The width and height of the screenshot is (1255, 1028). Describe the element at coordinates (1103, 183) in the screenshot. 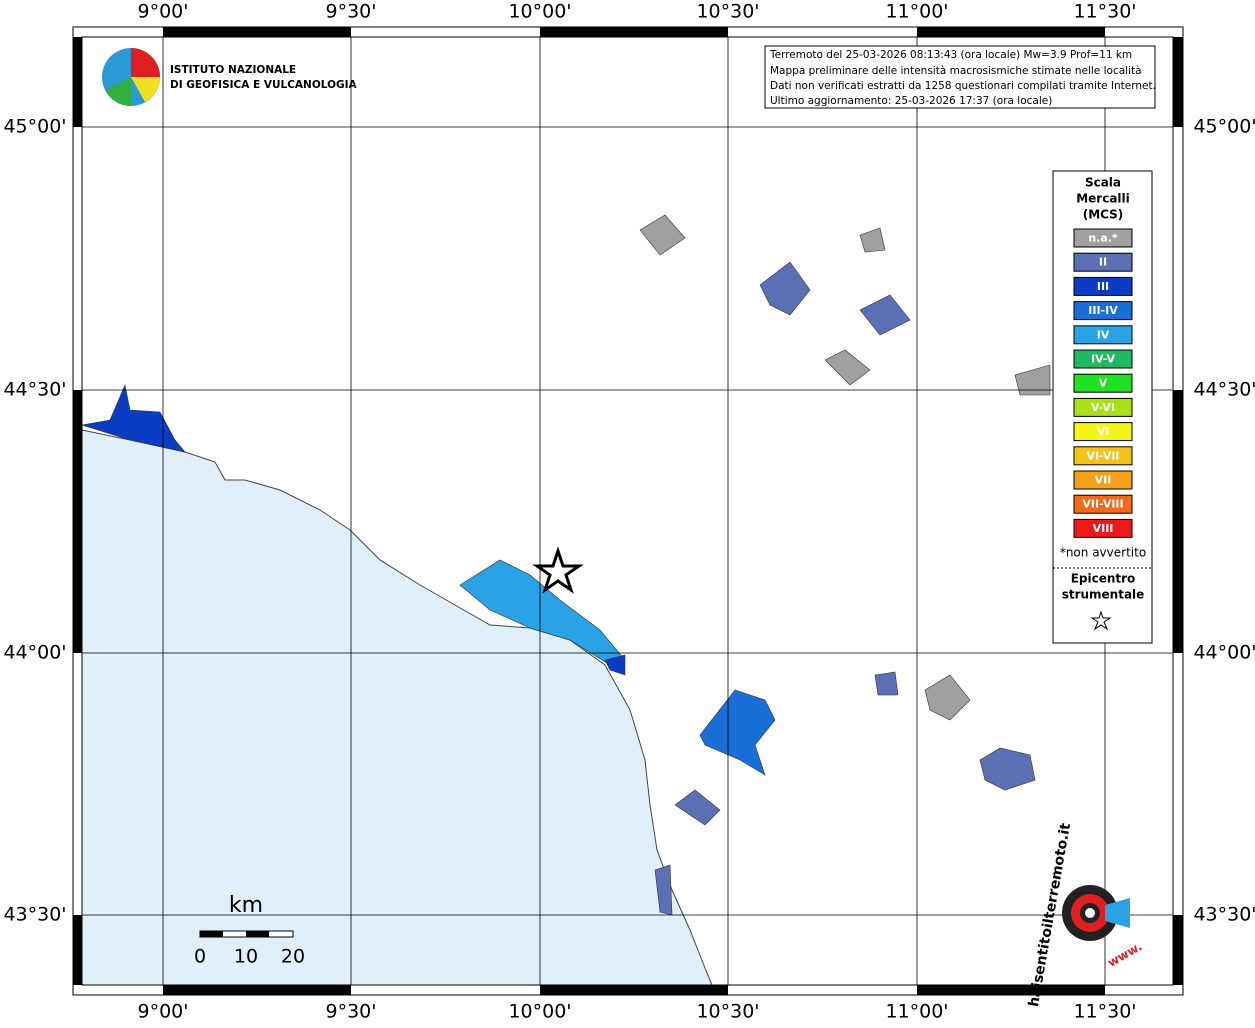

I see `legend-title: Scala` at that location.